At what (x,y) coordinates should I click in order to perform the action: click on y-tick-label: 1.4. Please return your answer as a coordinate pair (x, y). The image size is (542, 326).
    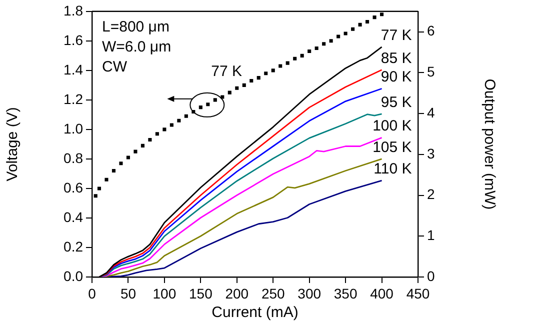
    Looking at the image, I should click on (74, 69).